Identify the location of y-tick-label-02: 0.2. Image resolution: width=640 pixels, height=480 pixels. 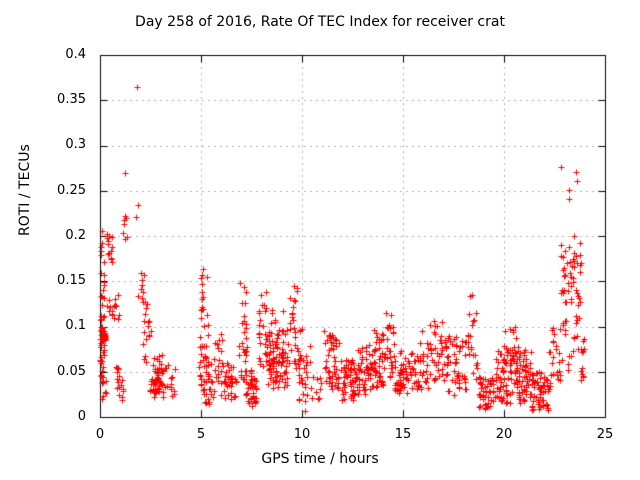
(75, 235).